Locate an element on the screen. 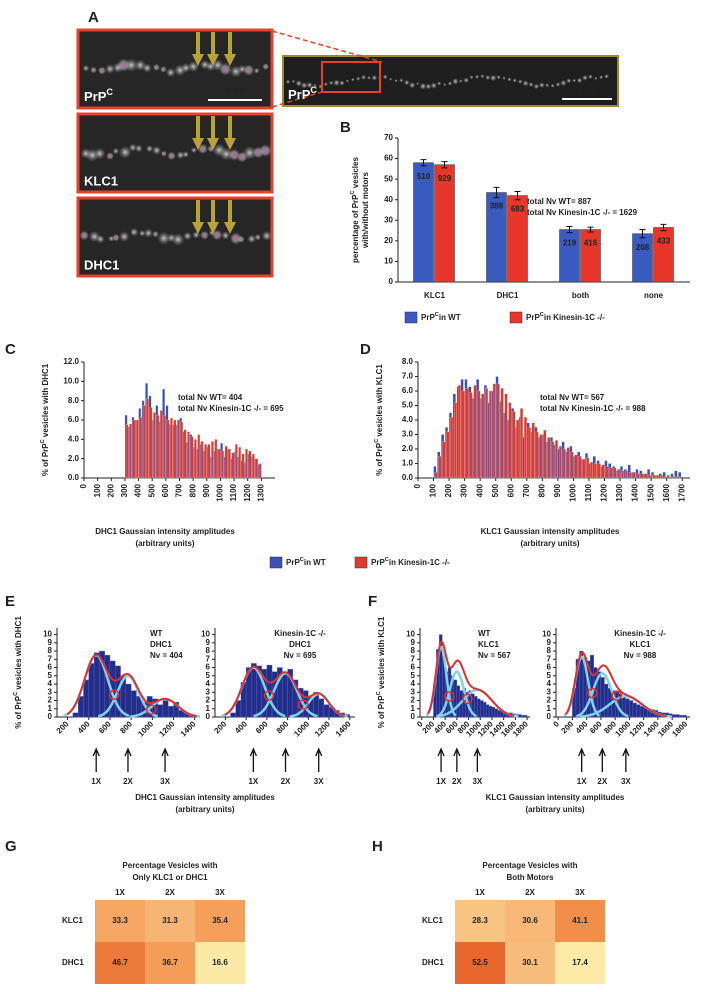  y-tick-label: 5.0 is located at coordinates (408, 405).